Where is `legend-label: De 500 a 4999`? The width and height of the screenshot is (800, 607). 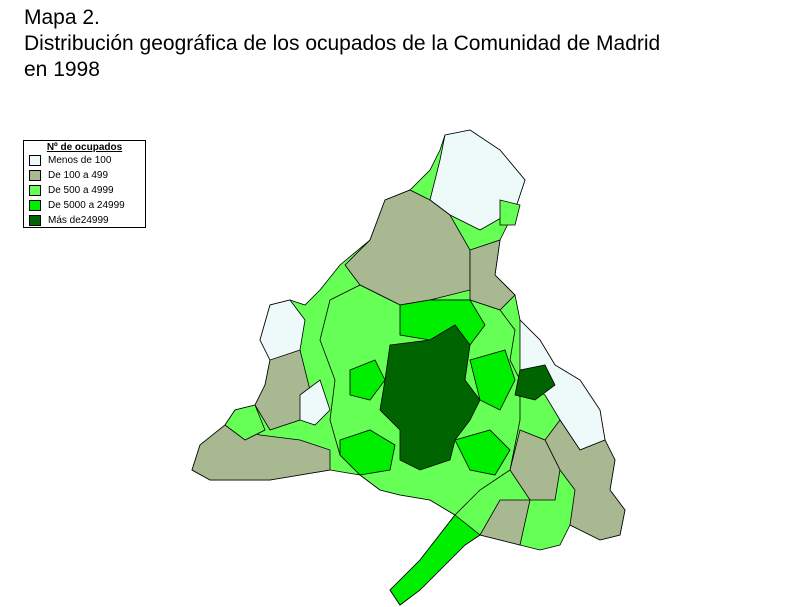
legend-label: De 500 a 4999 is located at coordinates (81, 190).